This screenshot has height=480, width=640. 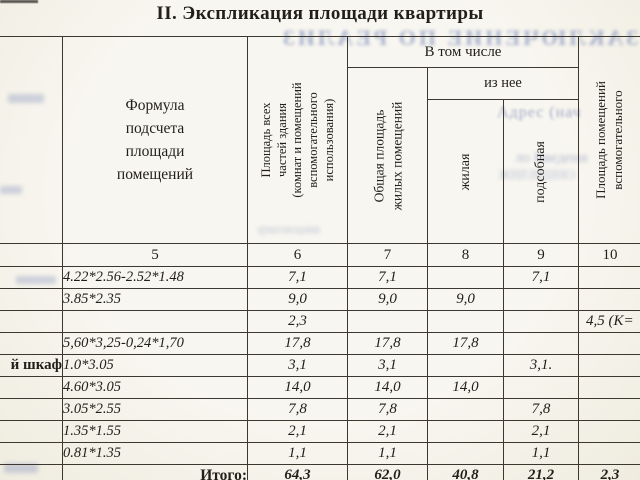 What do you see at coordinates (387, 299) in the screenshot?
I see `cell-area-total: 9,0` at bounding box center [387, 299].